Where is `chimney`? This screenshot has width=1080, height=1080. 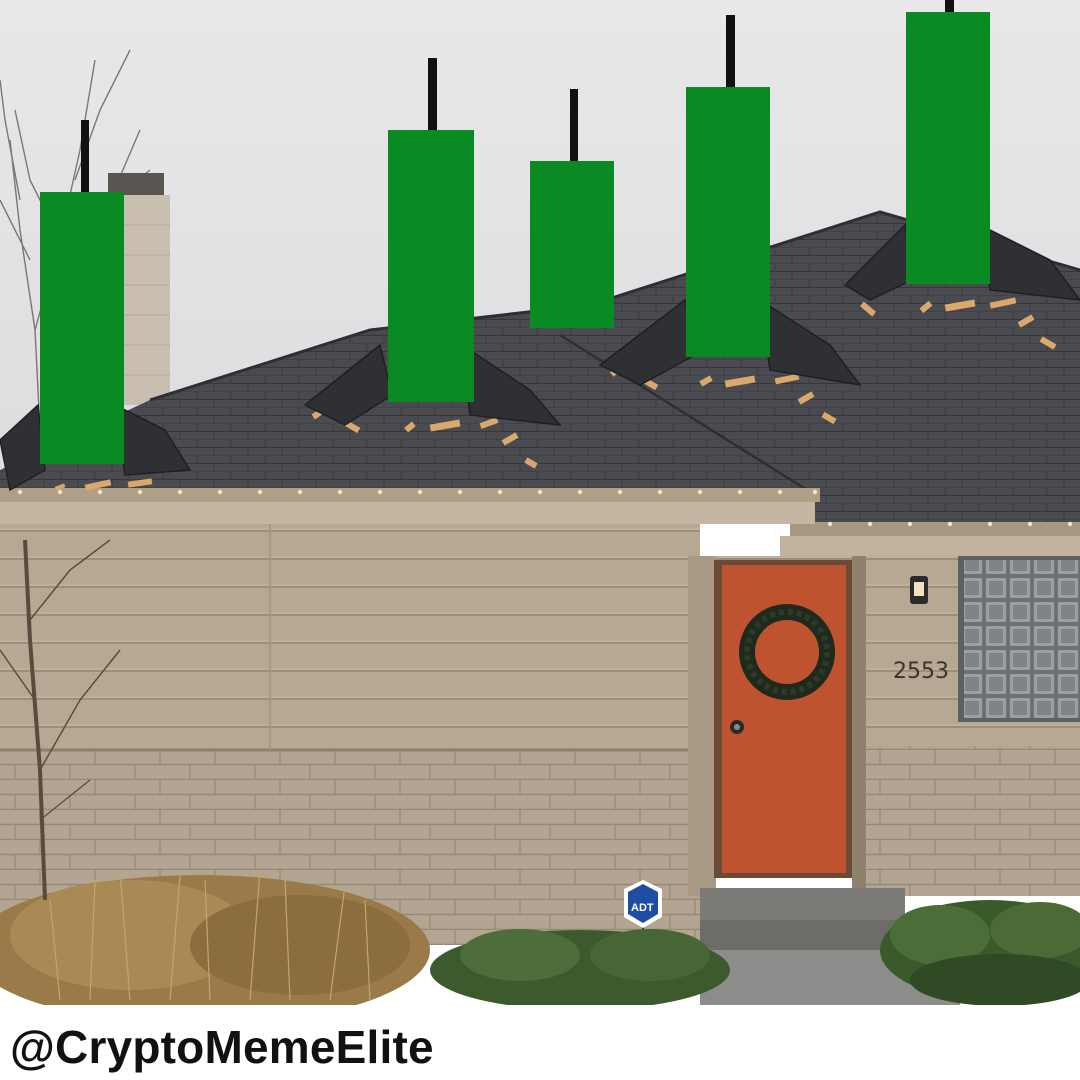
chimney is located at coordinates (139, 289).